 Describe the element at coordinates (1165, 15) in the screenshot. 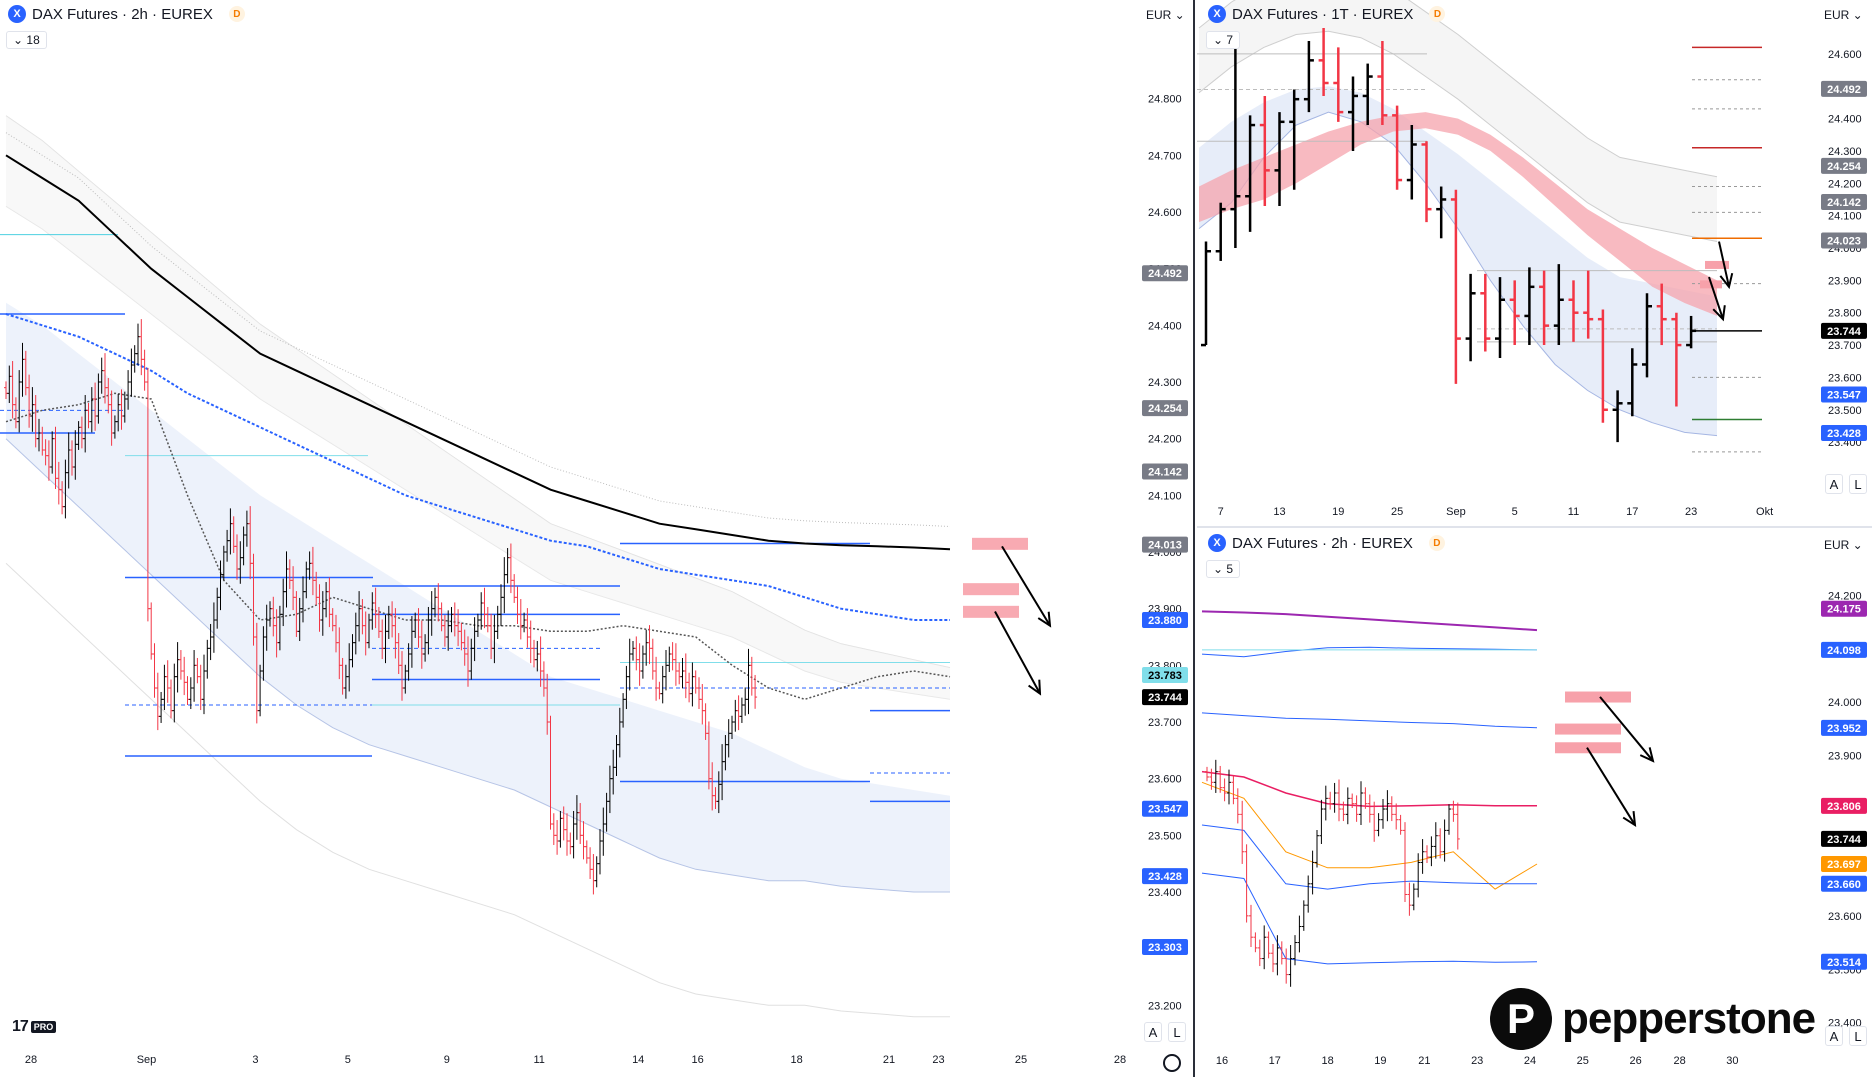

I see `main-currency-select: EUR ⌄` at that location.